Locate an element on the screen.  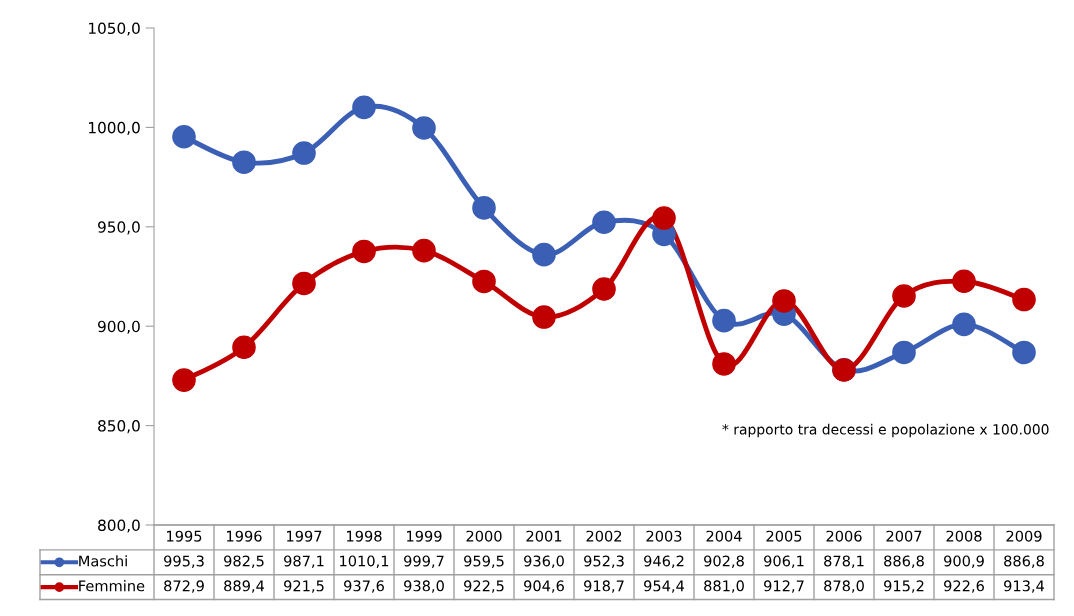
x-tick-label: 2005 is located at coordinates (784, 536).